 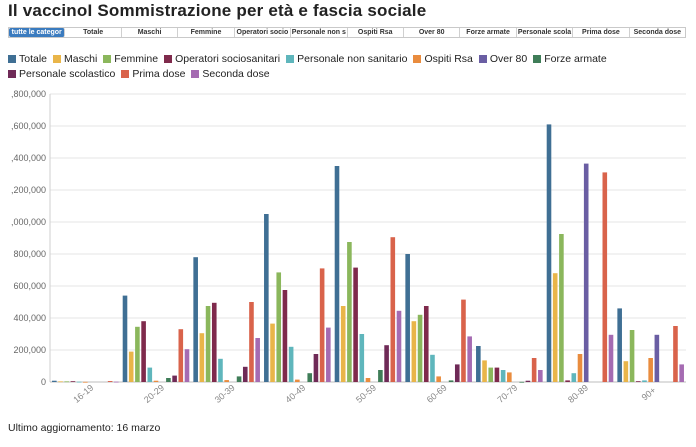 I want to click on tab-11: Seconda dose, so click(x=657, y=32).